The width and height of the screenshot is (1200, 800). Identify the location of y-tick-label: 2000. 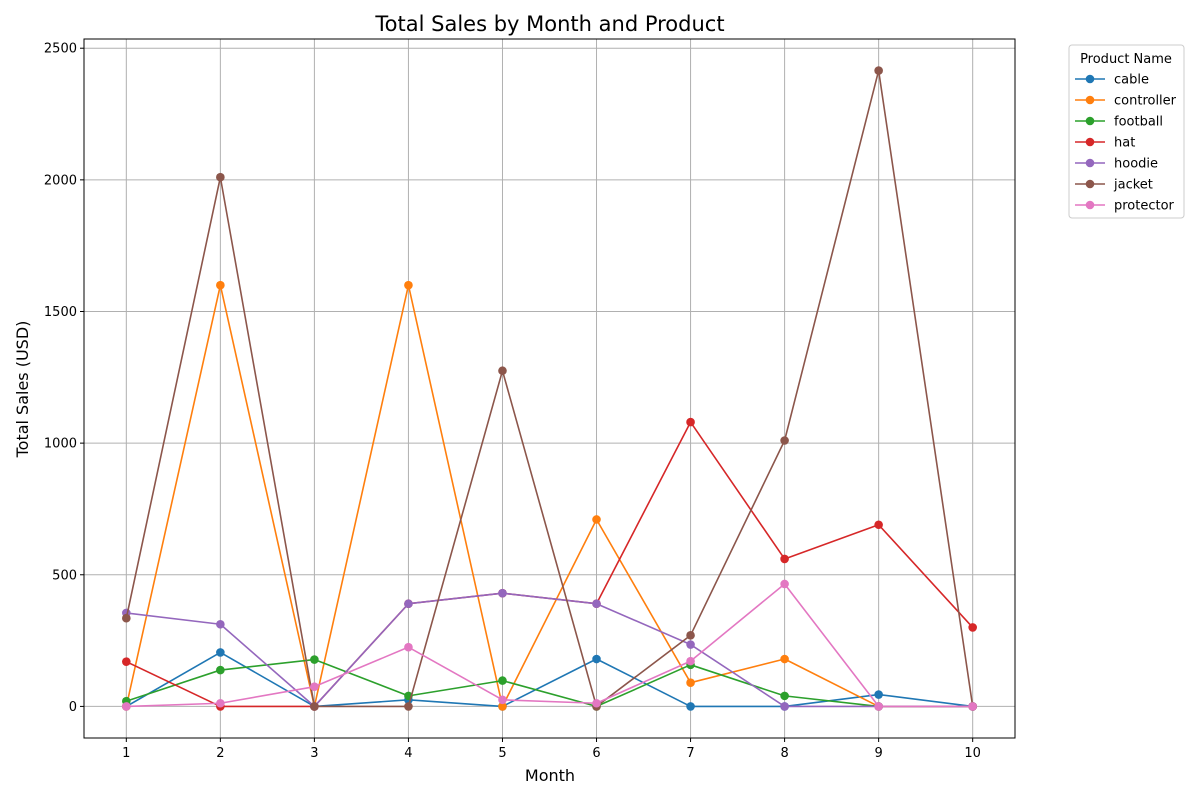
(60, 180).